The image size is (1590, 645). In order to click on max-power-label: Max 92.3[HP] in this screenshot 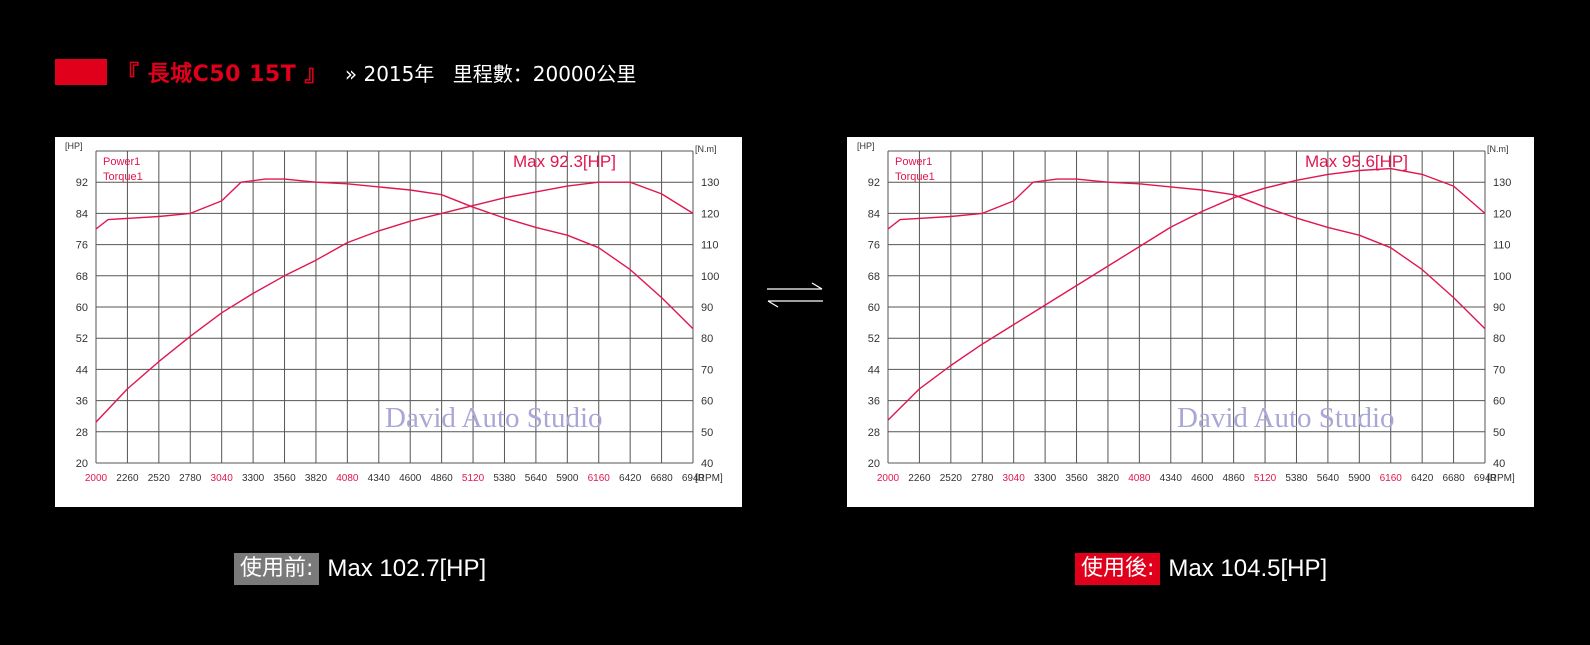, I will do `click(564, 161)`.